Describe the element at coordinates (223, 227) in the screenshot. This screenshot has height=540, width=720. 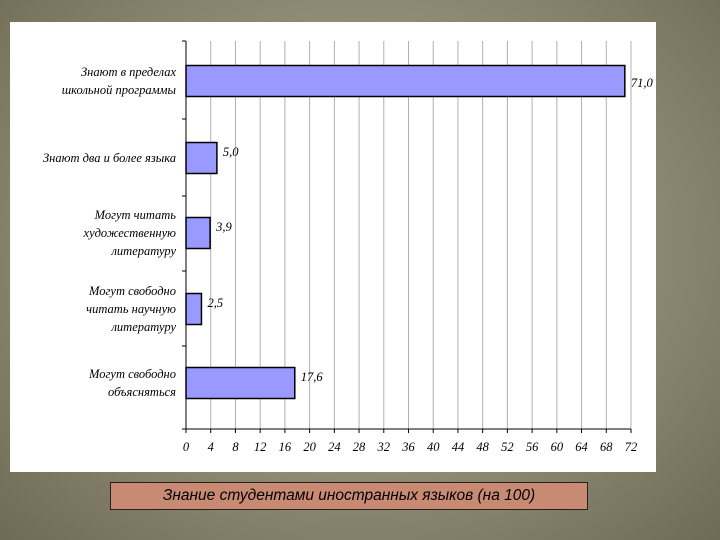
I see `value-label: 3,9` at that location.